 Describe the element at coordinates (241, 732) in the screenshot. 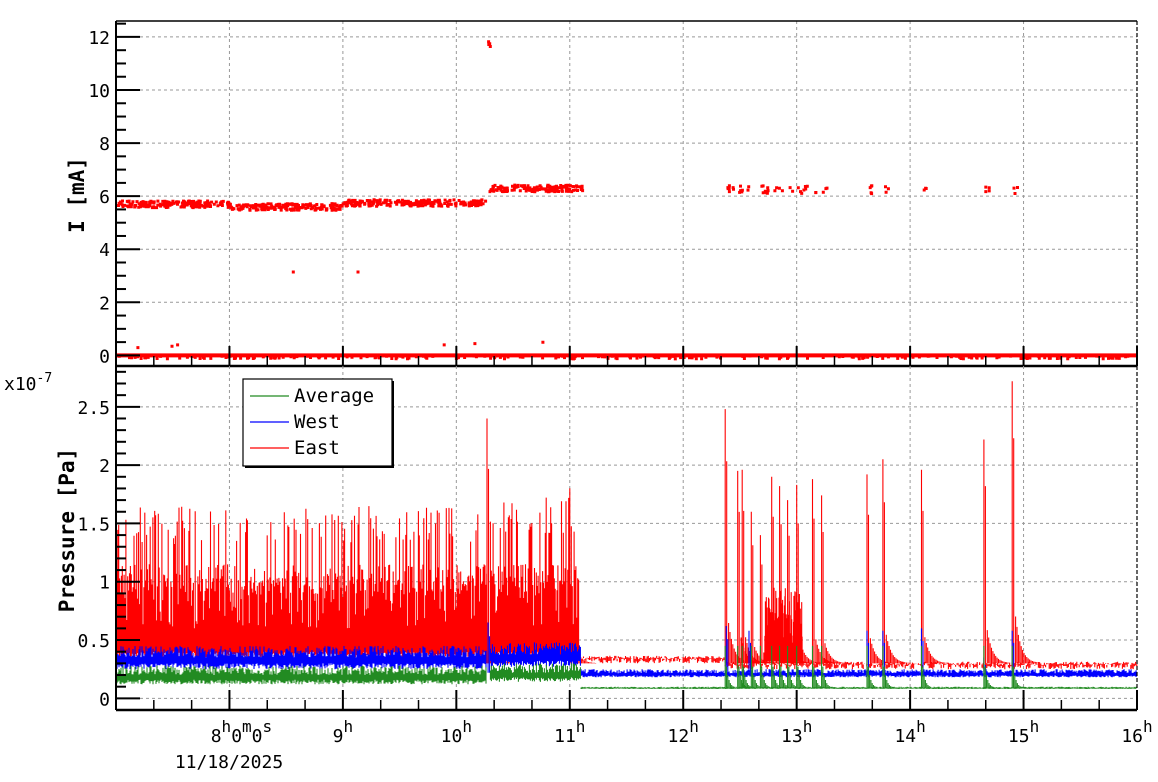

I see `x-tick-label: 8h0m0s` at that location.